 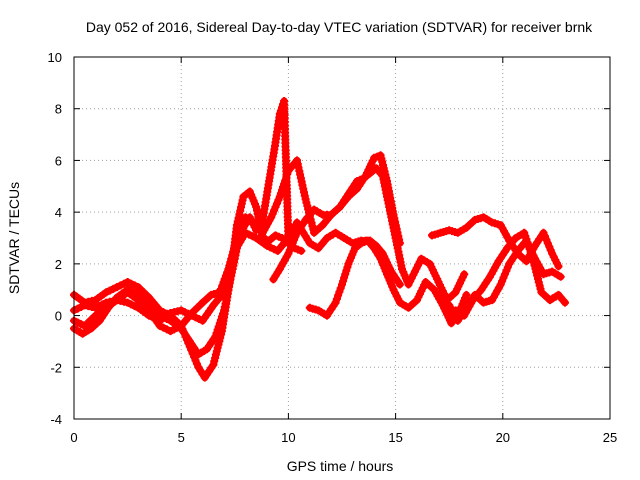 I want to click on y-tick-label: -2, so click(x=56, y=367).